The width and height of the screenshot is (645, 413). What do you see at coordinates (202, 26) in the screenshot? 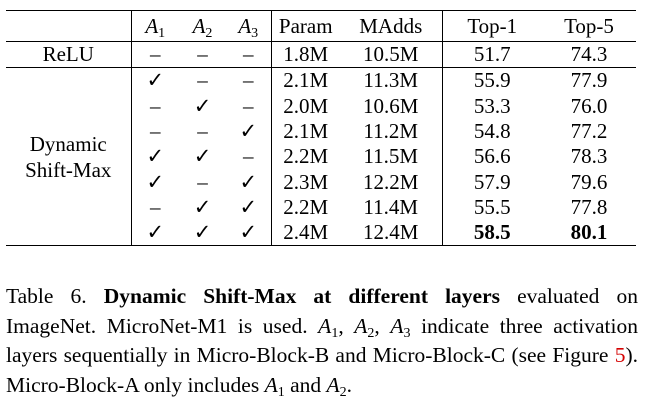
I see `header-a2: A2` at bounding box center [202, 26].